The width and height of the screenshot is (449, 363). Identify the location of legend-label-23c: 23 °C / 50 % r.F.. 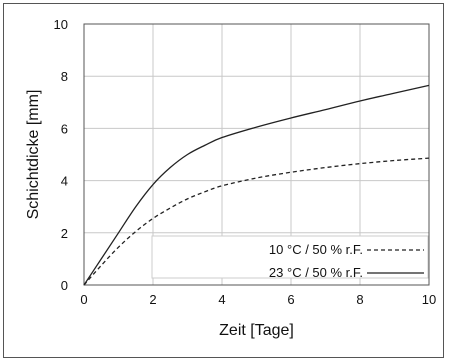
(316, 272).